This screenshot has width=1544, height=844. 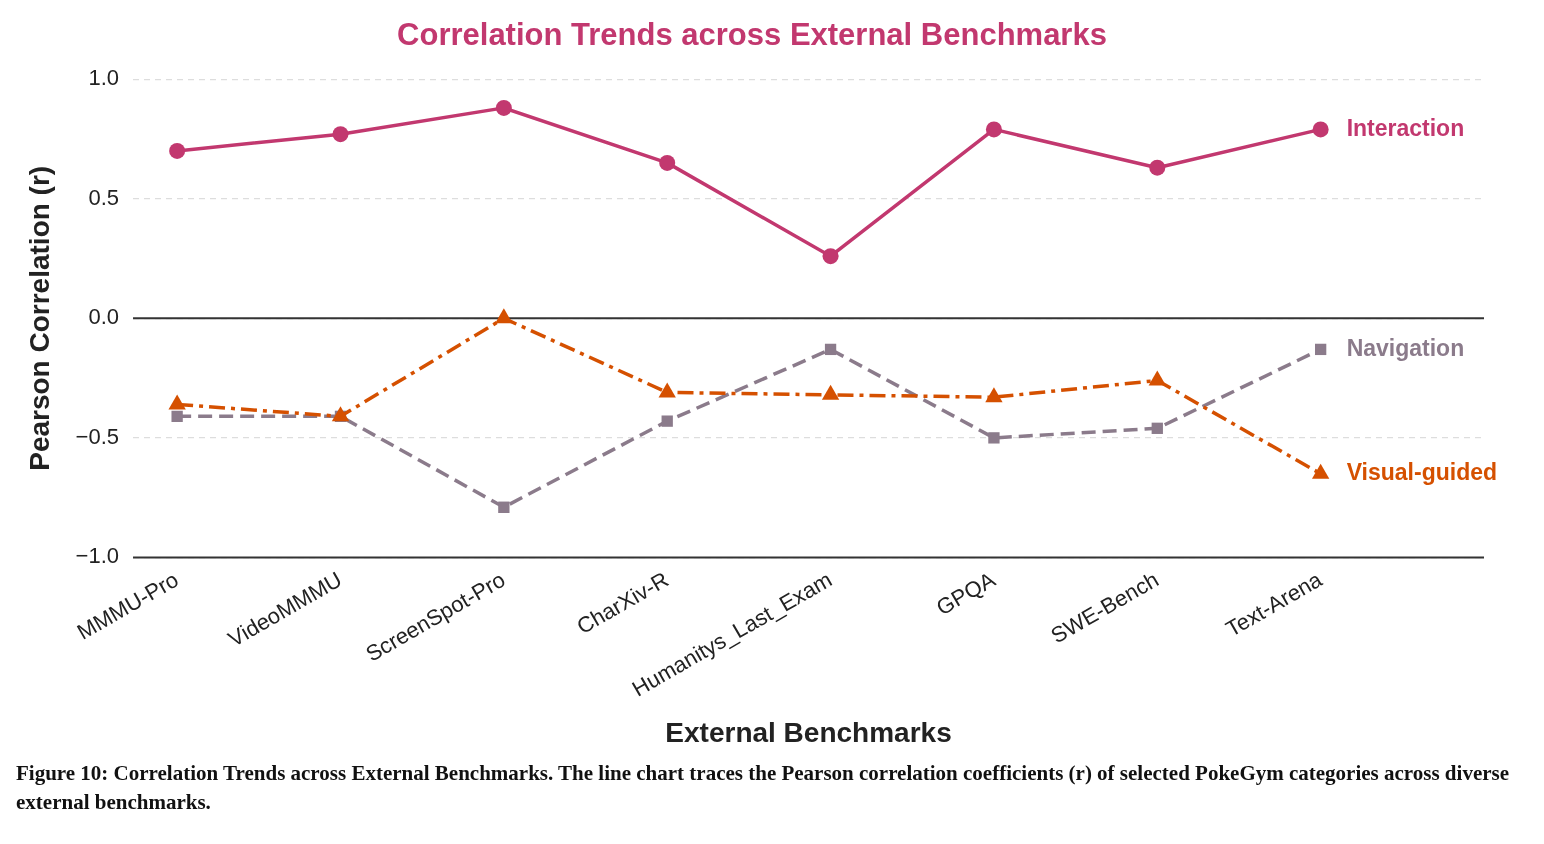 What do you see at coordinates (104, 317) in the screenshot?
I see `y-tick-label: 0.0` at bounding box center [104, 317].